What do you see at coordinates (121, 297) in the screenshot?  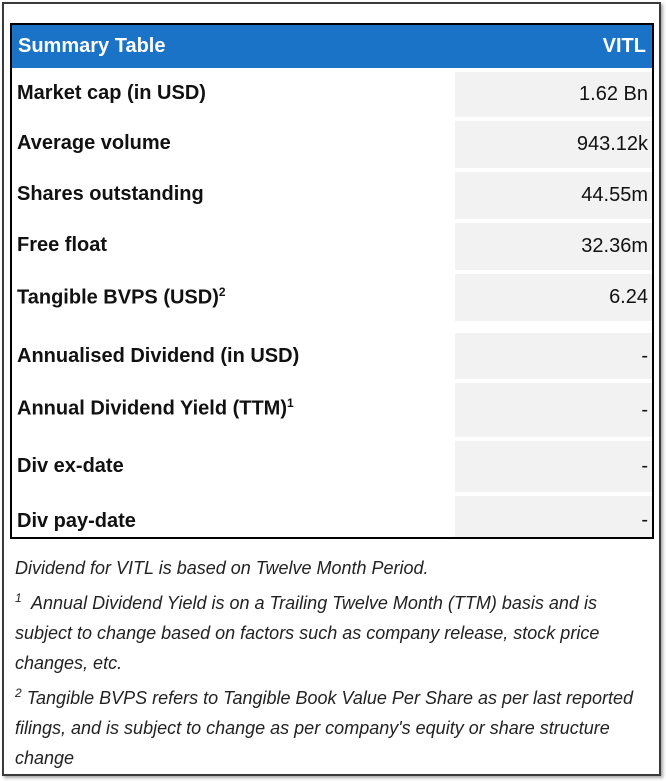 I see `row-label: Tangible BVPS (USD)2` at bounding box center [121, 297].